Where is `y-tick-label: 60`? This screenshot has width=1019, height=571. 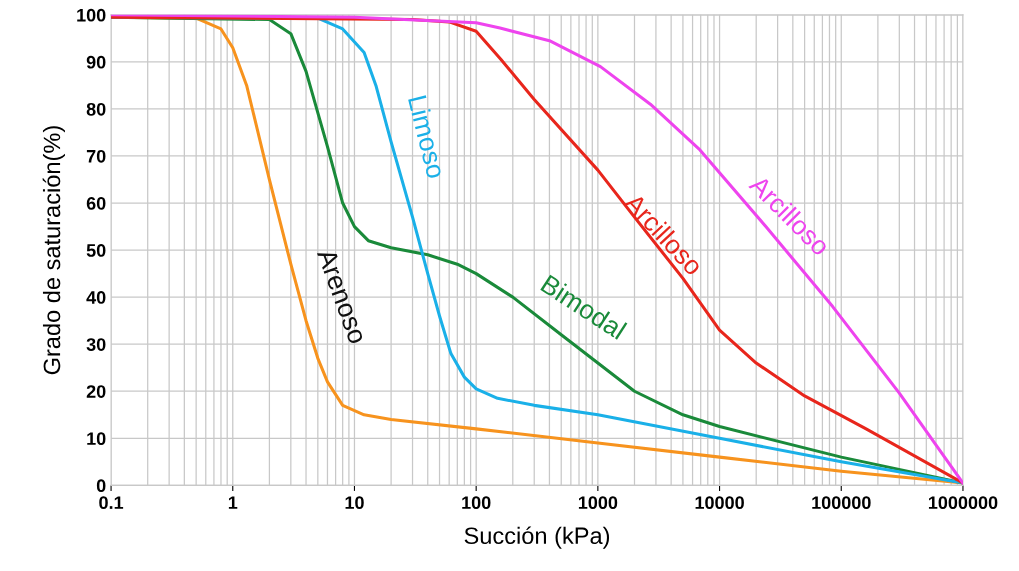 y-tick-label: 60 is located at coordinates (96, 203).